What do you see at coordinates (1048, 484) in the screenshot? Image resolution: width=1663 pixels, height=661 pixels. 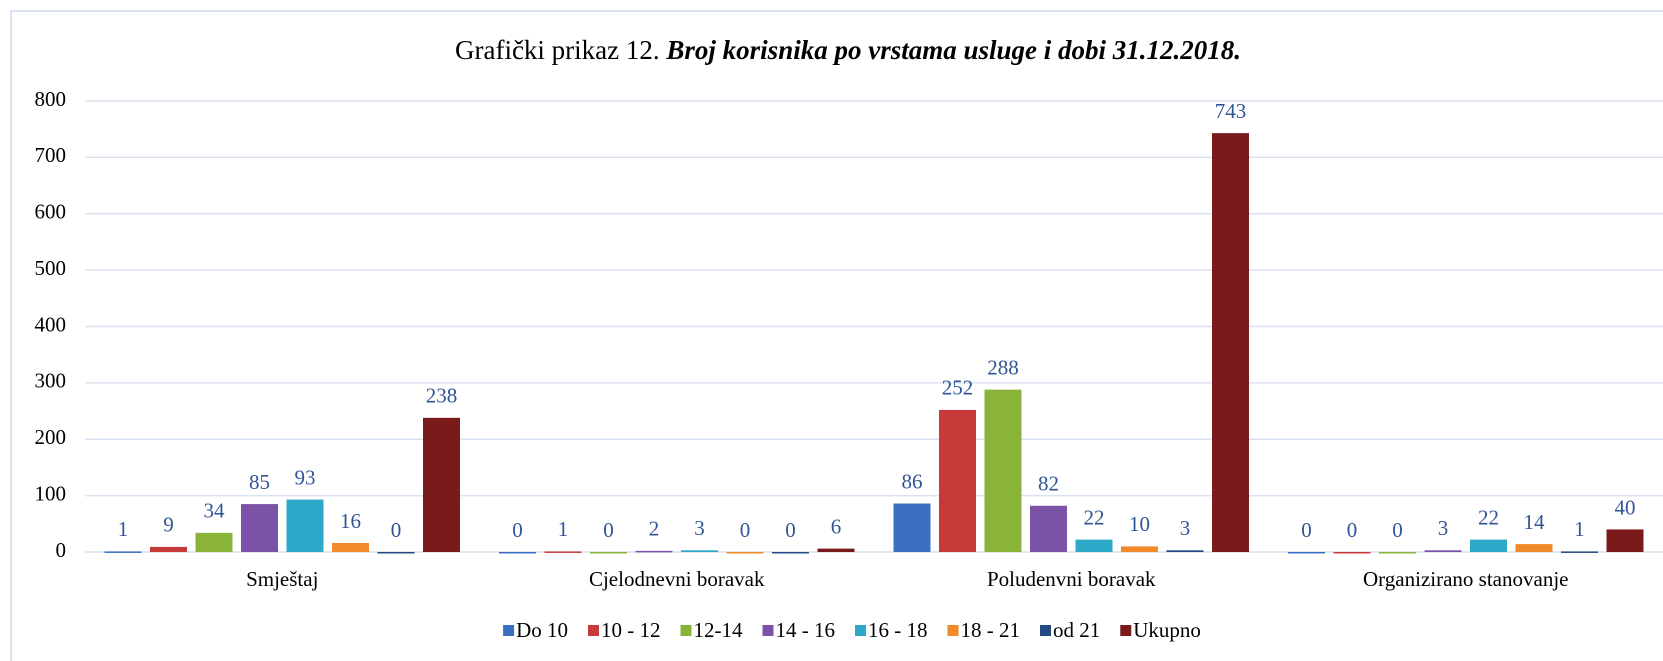 I see `value-label: 82` at bounding box center [1048, 484].